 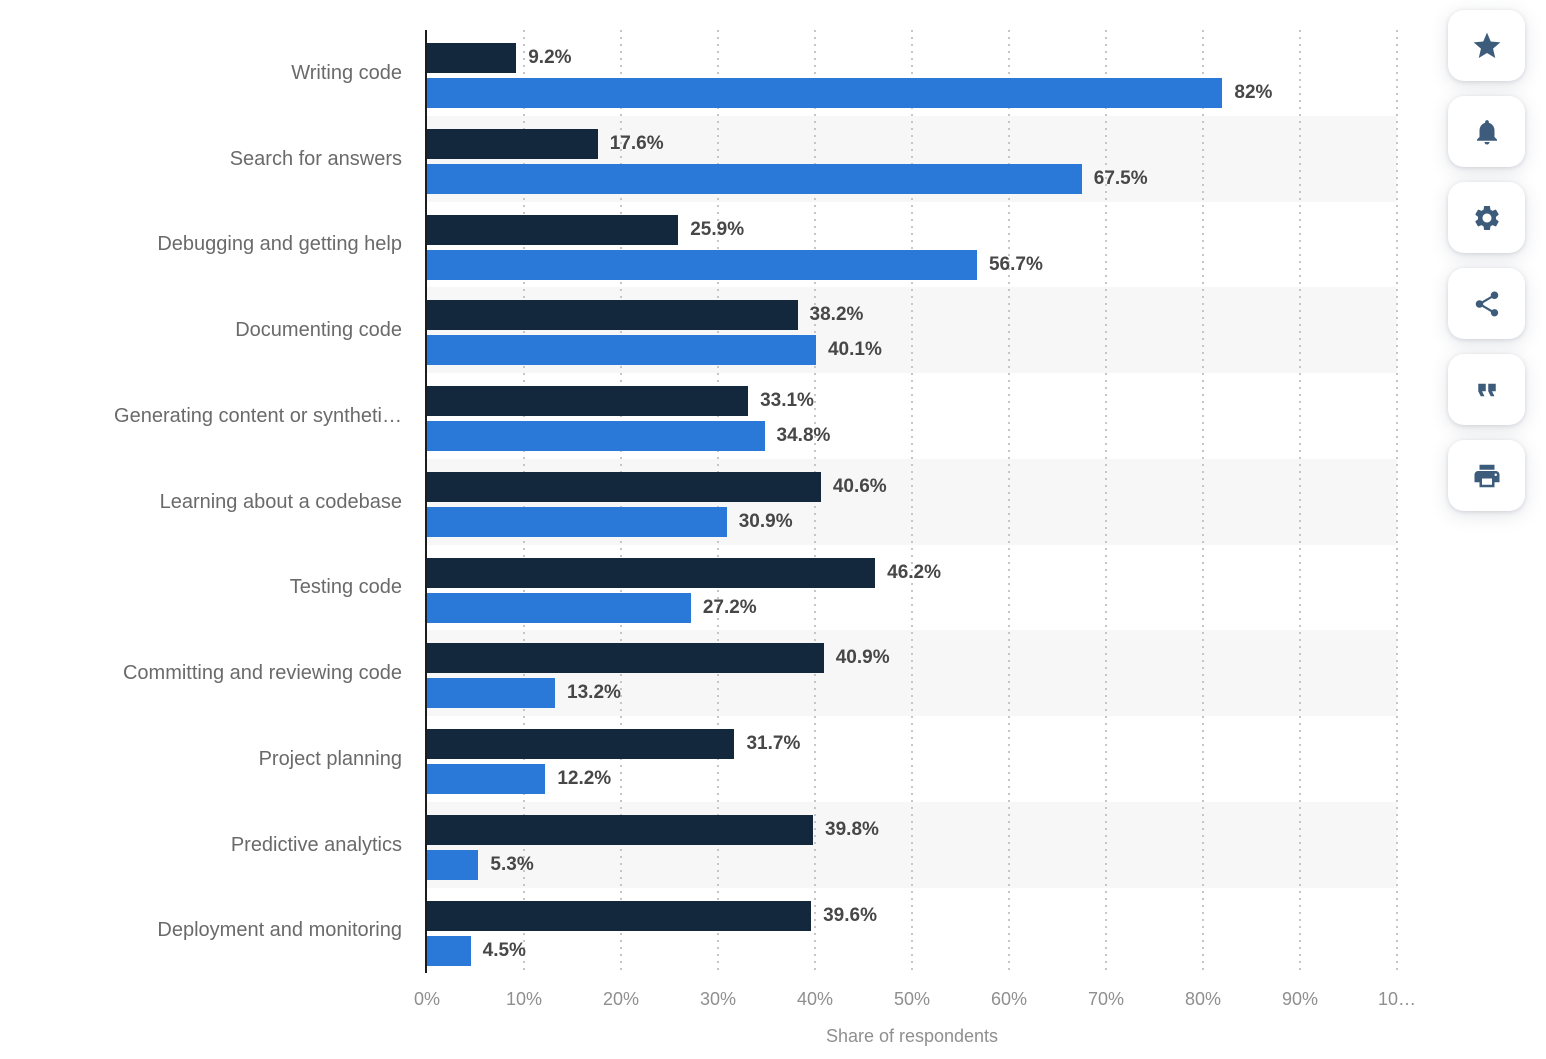 What do you see at coordinates (765, 521) in the screenshot?
I see `bar-value-label: 30.9%` at bounding box center [765, 521].